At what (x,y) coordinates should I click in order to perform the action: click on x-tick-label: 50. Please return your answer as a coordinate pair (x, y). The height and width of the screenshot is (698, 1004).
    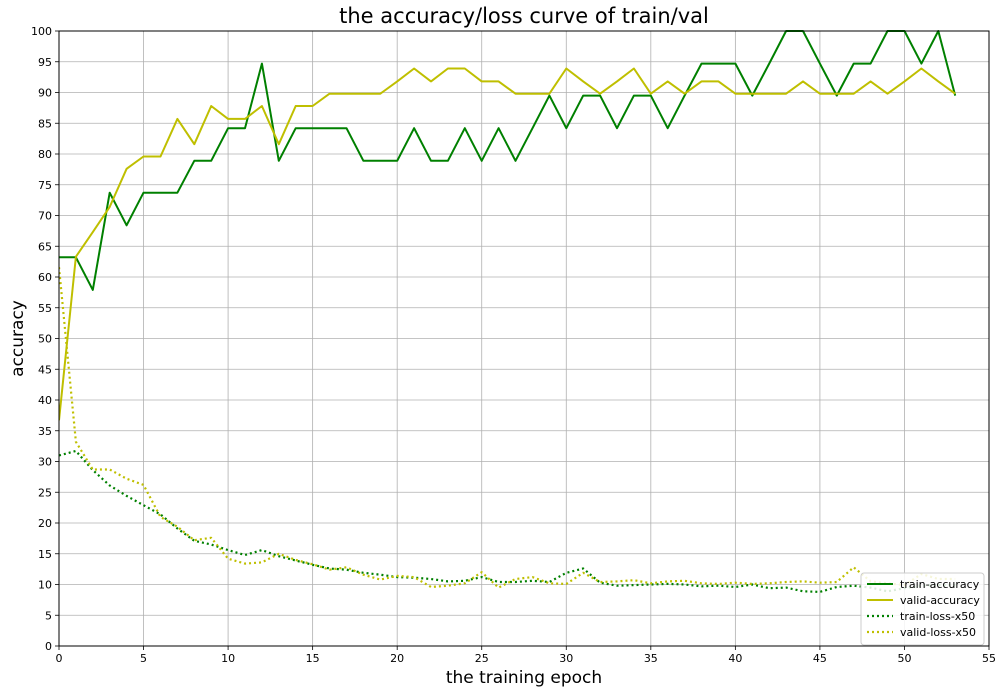
    Looking at the image, I should click on (904, 658).